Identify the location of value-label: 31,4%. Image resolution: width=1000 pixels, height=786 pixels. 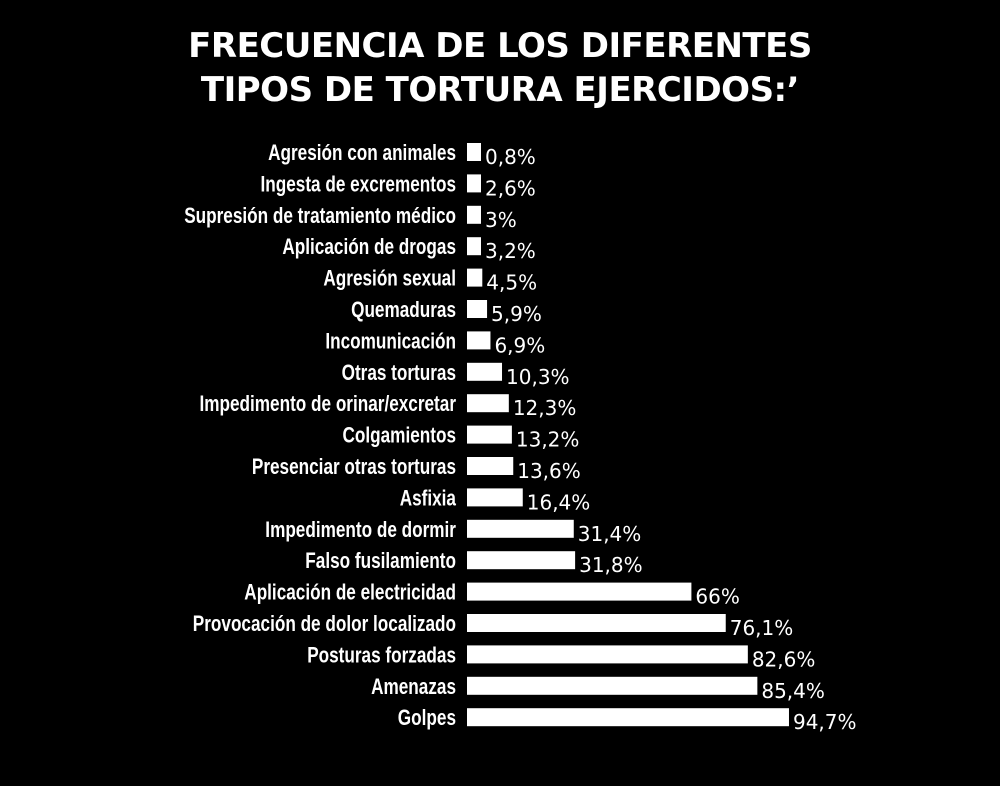
(610, 534).